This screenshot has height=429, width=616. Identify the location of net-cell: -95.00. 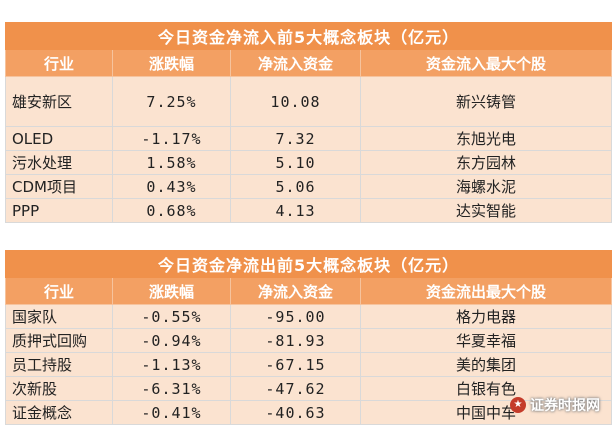
(295, 316).